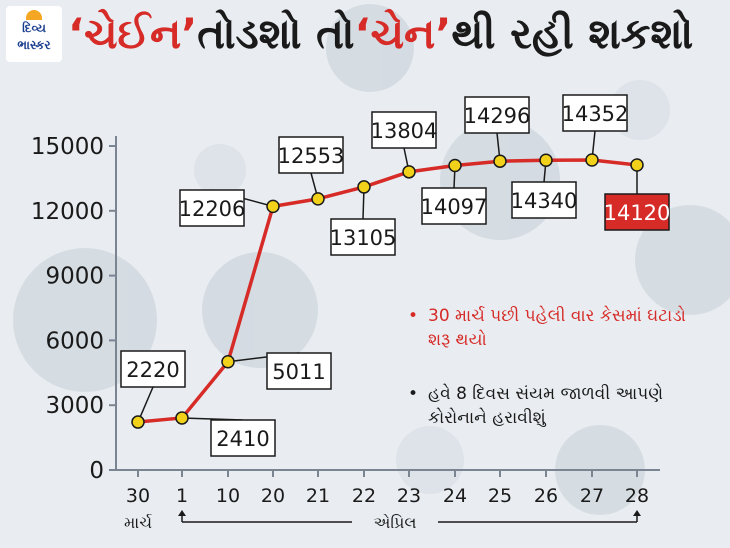 The height and width of the screenshot is (548, 730). Describe the element at coordinates (74, 406) in the screenshot. I see `y-tick-label: 3000` at that location.